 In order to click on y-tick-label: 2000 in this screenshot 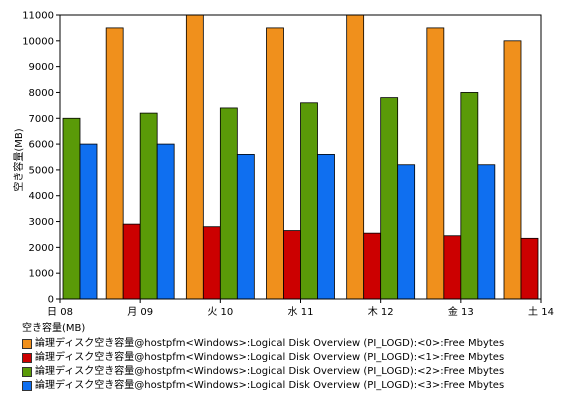, I will do `click(41, 248)`.